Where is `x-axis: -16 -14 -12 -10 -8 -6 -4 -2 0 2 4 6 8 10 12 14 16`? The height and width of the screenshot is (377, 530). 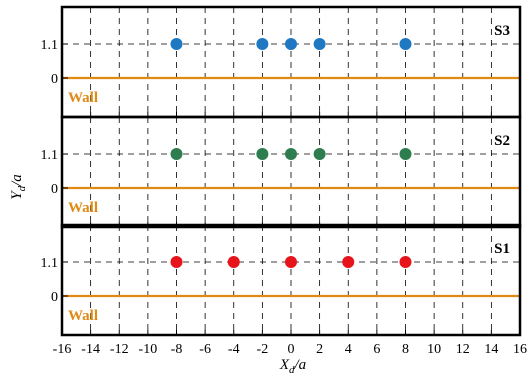 x-axis: -16 -14 -12 -10 -8 -6 -4 -2 0 2 4 6 8 10 12 14 16 is located at coordinates (290, 349).